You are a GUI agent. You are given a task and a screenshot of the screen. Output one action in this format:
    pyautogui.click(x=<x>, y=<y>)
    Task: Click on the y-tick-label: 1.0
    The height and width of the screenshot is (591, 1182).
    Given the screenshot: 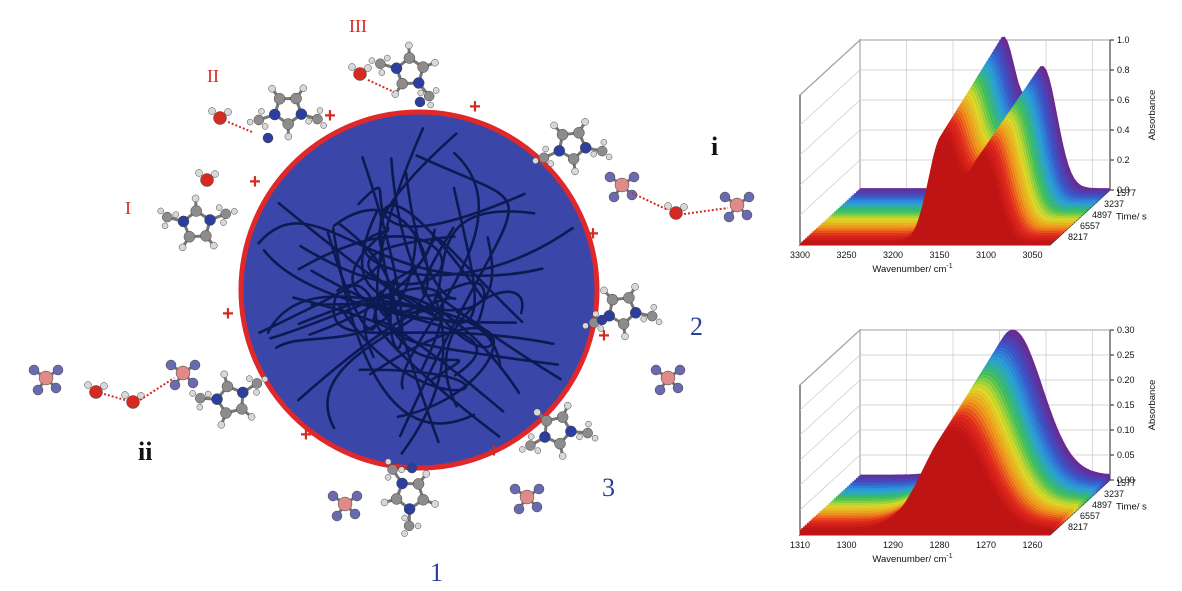 What is the action you would take?
    pyautogui.click(x=1123, y=40)
    